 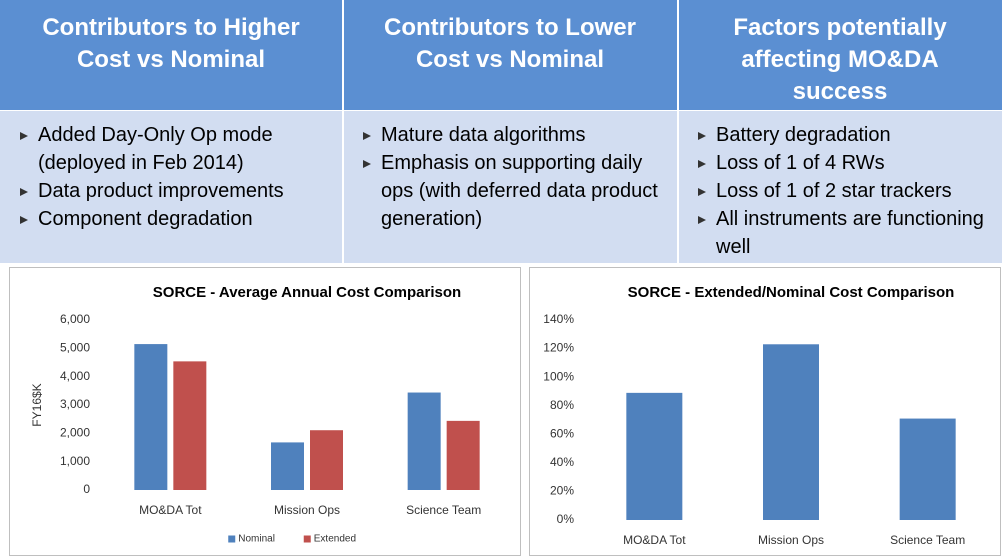 What do you see at coordinates (37, 404) in the screenshot?
I see `y-axis-label: FY16$K` at bounding box center [37, 404].